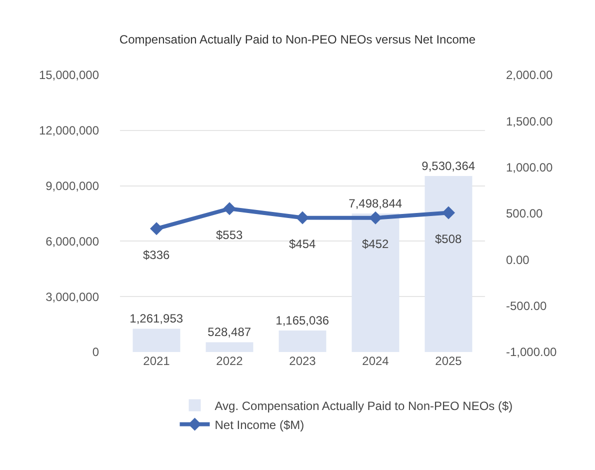  I want to click on y2-tick-label: 500.00, so click(525, 213).